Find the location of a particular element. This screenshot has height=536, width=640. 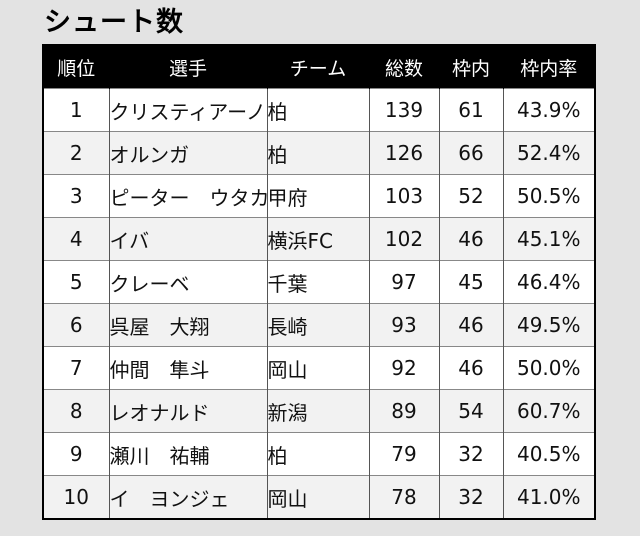

cell-player: オルンガ is located at coordinates (187, 153).